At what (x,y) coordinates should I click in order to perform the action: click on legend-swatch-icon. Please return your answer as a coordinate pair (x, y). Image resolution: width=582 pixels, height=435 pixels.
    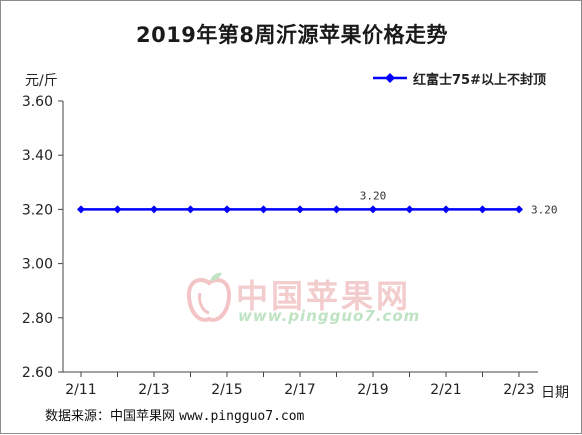
    Looking at the image, I should click on (390, 78).